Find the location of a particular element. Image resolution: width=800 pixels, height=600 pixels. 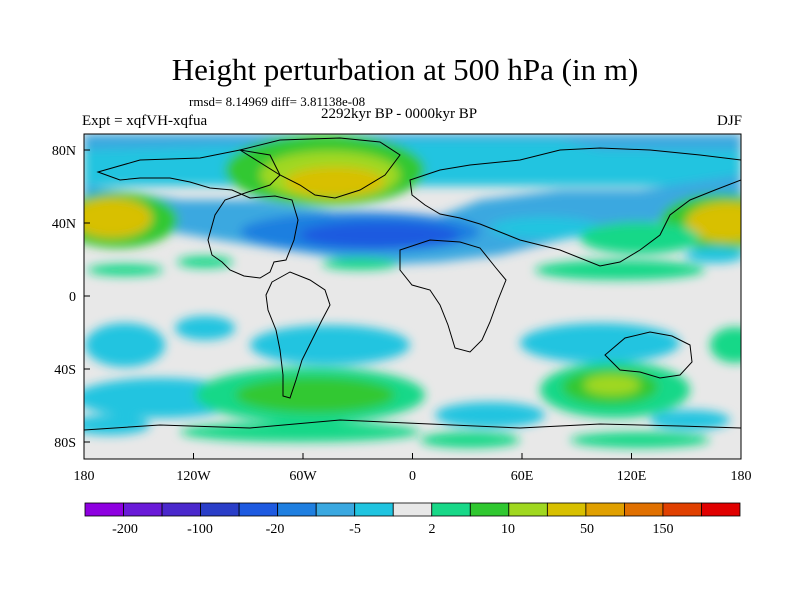

y-ticks is located at coordinates (87, 296).